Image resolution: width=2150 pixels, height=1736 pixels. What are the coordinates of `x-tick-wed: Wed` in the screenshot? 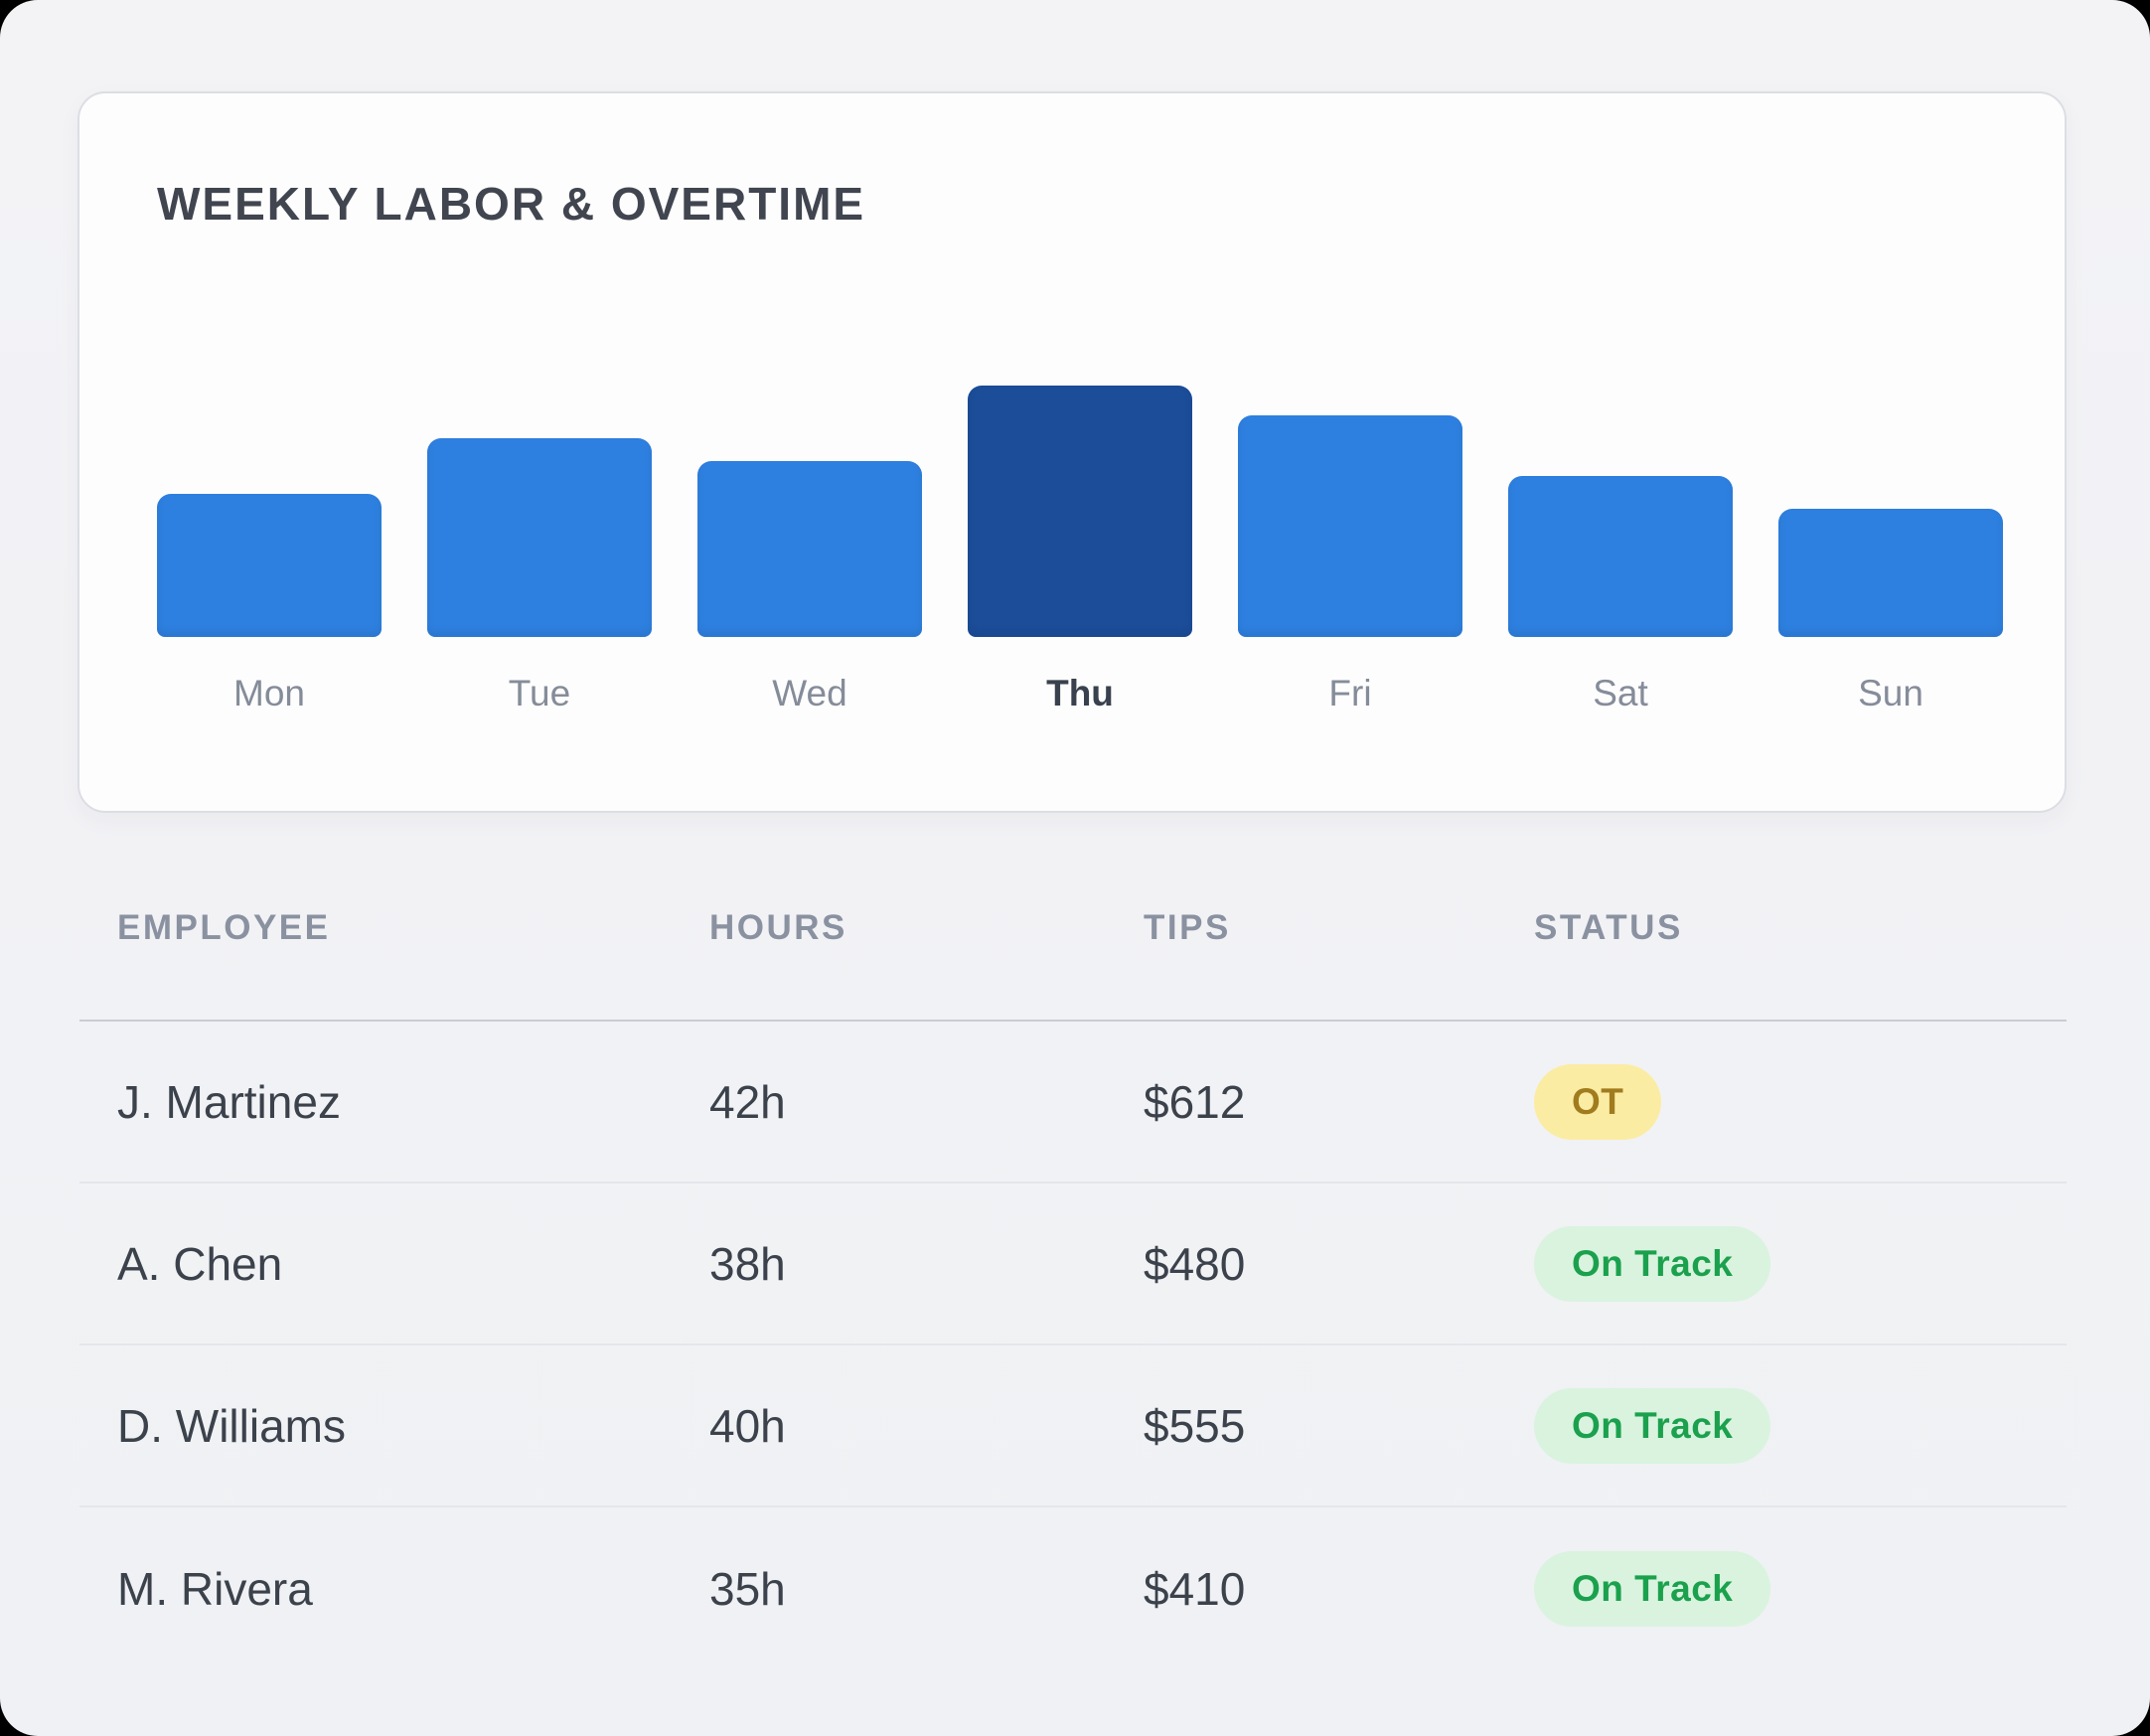 It's located at (810, 693).